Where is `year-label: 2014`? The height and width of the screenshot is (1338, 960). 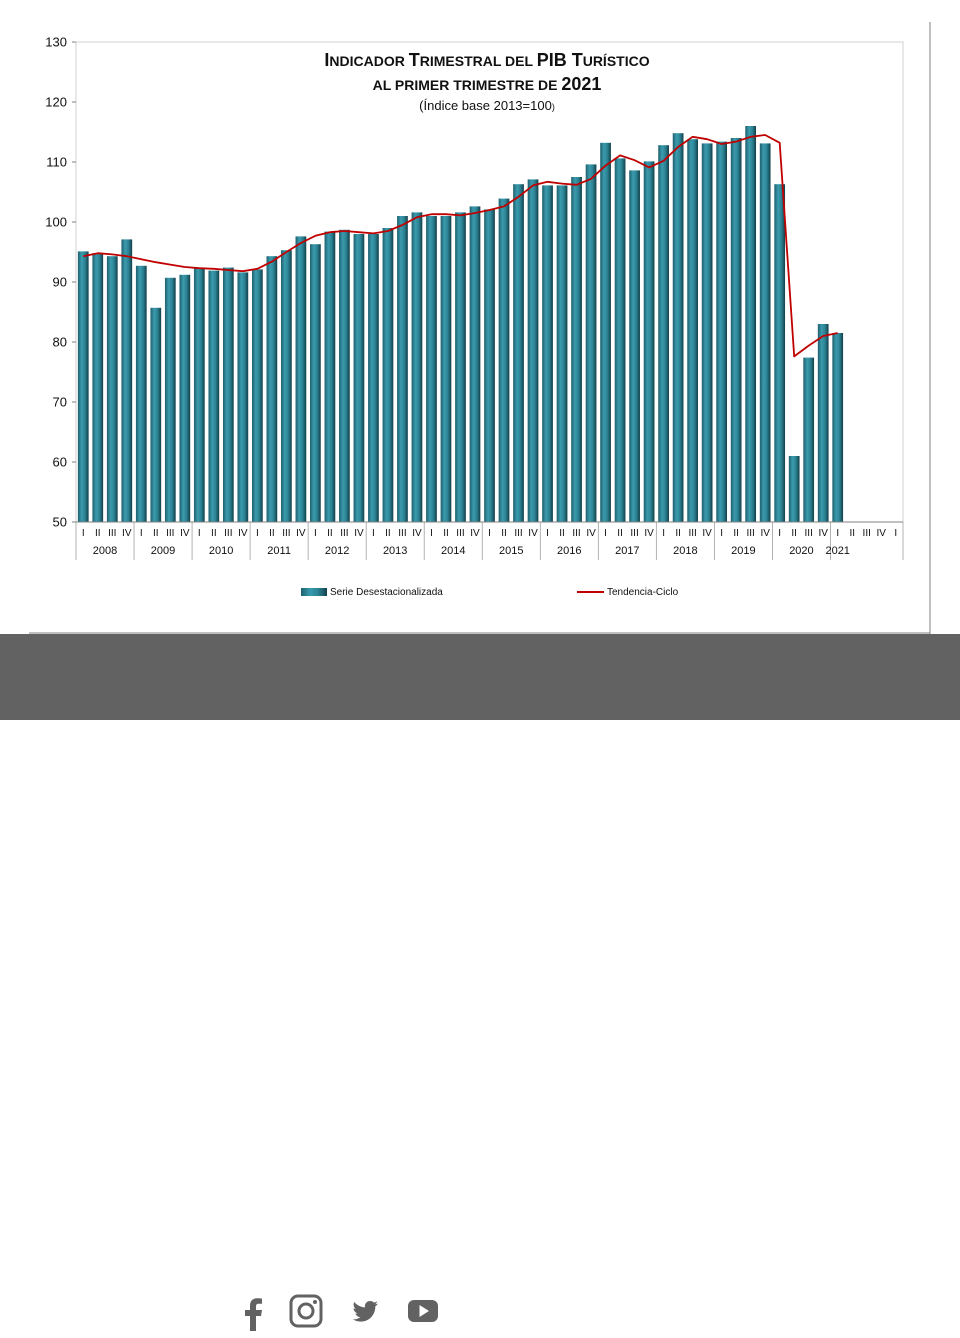
year-label: 2014 is located at coordinates (453, 551).